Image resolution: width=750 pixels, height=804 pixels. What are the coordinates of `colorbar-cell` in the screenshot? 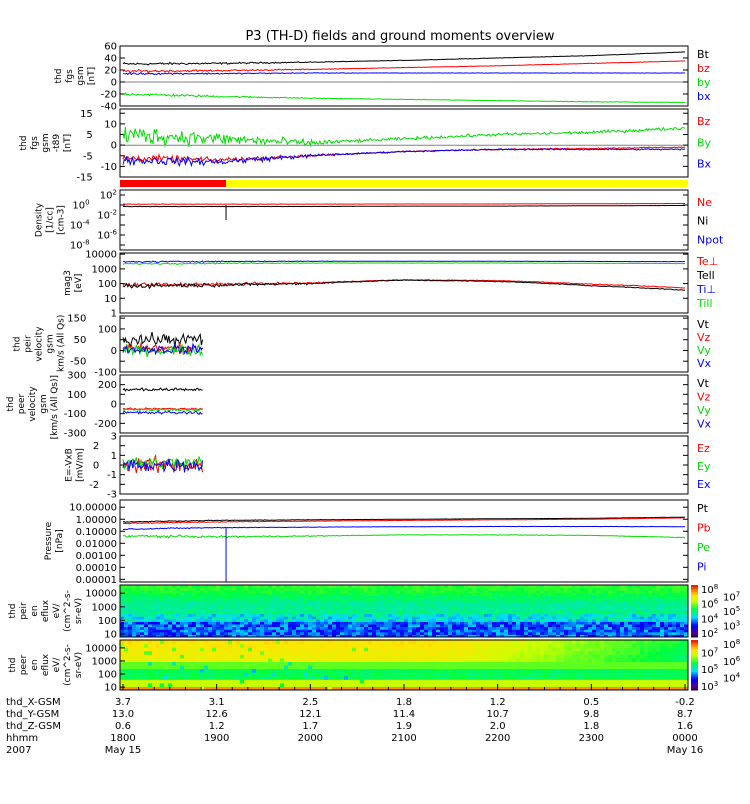 It's located at (694, 586).